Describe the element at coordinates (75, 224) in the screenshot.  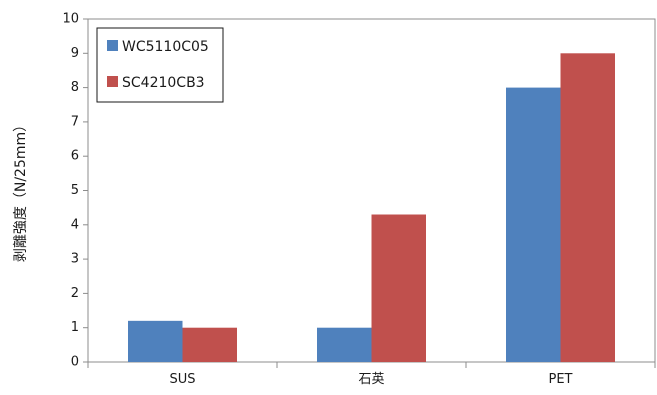
I see `y-tick-label: 4` at that location.